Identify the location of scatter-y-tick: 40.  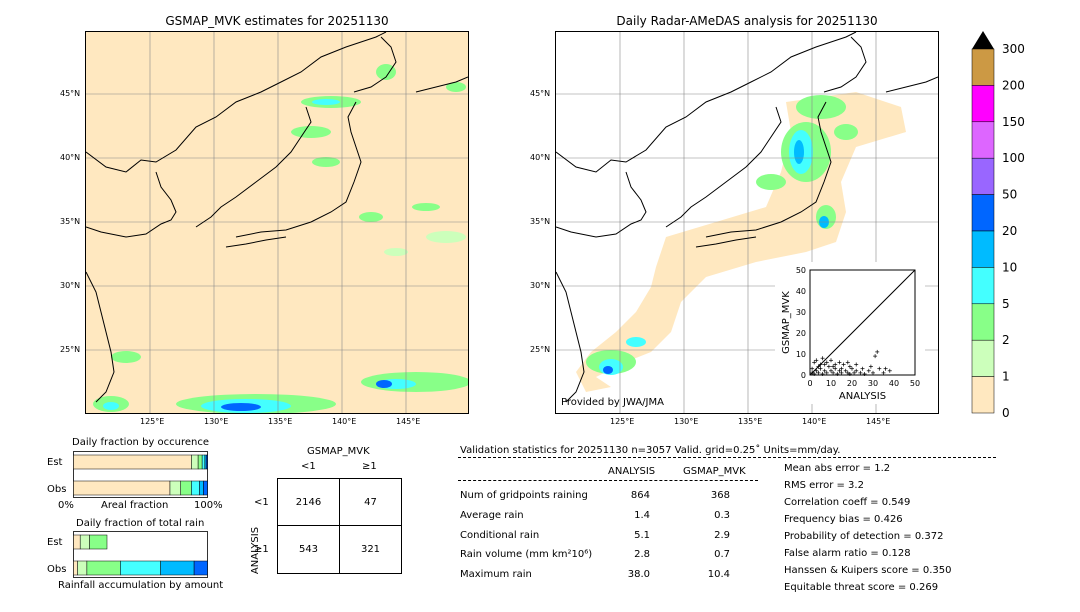
(801, 291).